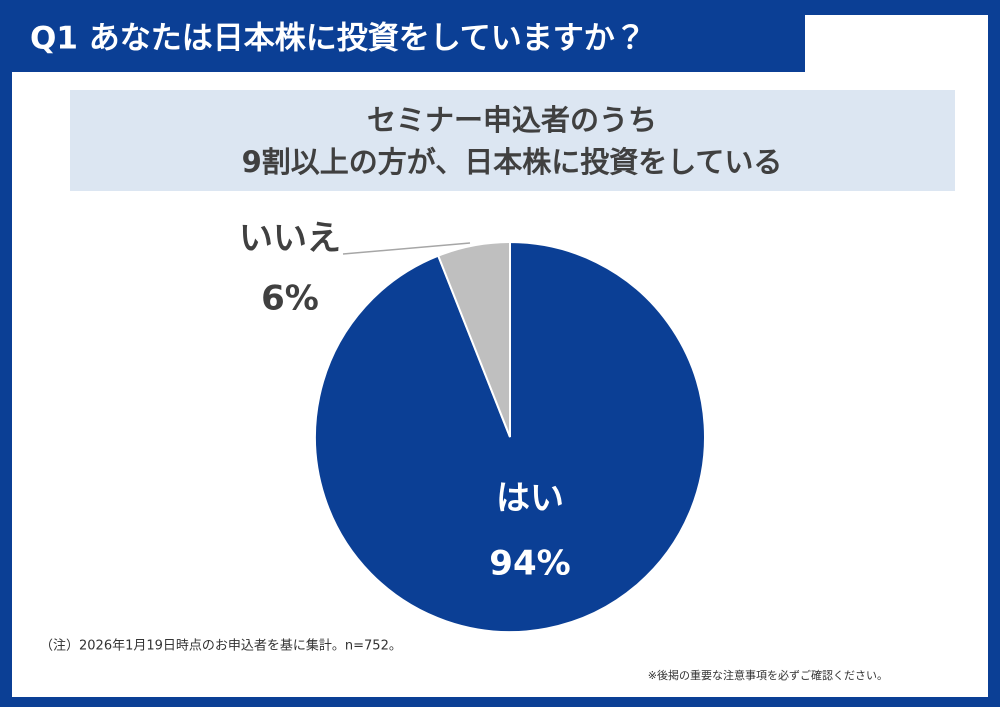  I want to click on subtitle: 9割以上の方が、日本株に投資をしている, so click(512, 162).